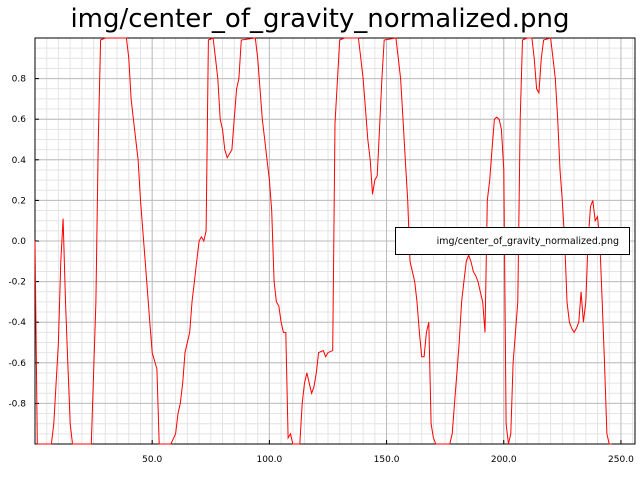 Image resolution: width=640 pixels, height=480 pixels. Describe the element at coordinates (269, 460) in the screenshot. I see `x-tick-label: 100.0` at that location.